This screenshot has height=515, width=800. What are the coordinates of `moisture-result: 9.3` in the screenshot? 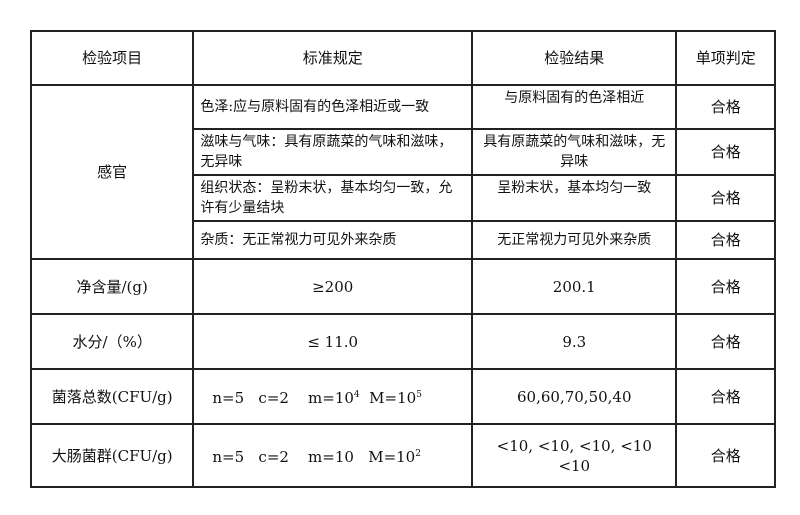 It's located at (574, 341).